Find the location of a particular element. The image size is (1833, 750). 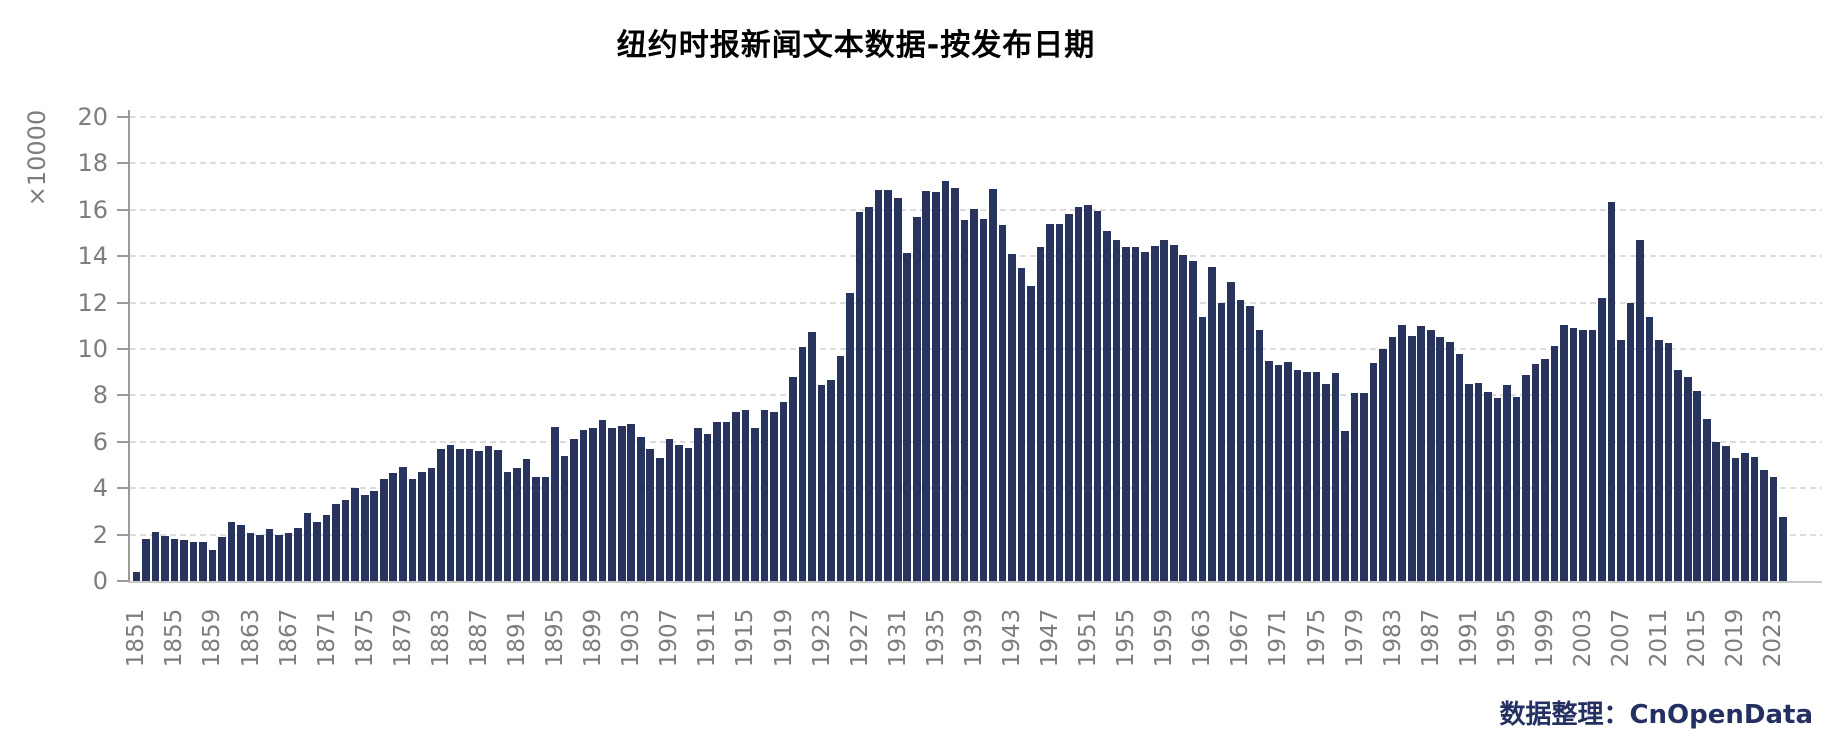

y-tick-label: 8 is located at coordinates (100, 395).